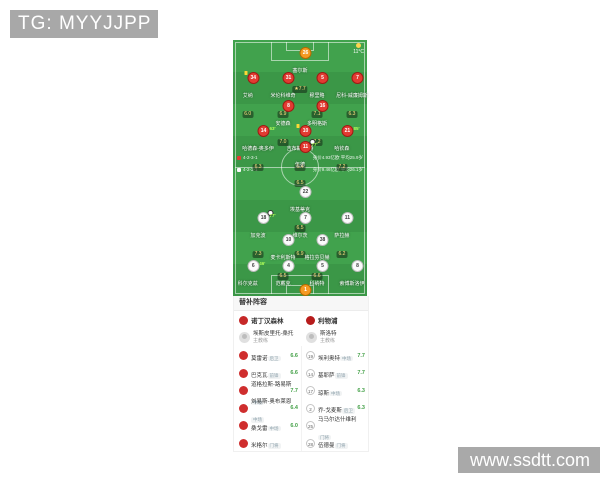 This screenshot has height=480, width=600. What do you see at coordinates (317, 114) in the screenshot?
I see `player-rating: 7.1` at bounding box center [317, 114].